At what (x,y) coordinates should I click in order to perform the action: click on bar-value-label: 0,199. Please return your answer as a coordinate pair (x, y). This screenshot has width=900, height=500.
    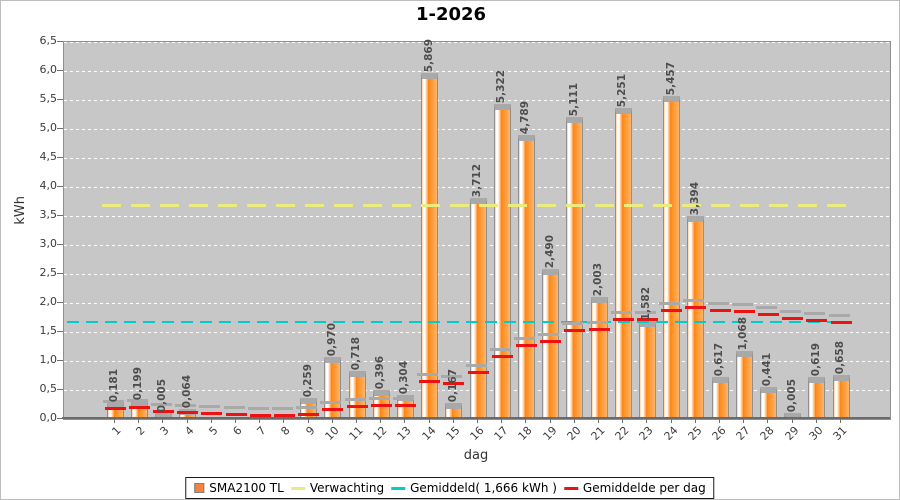
    Looking at the image, I should click on (138, 383).